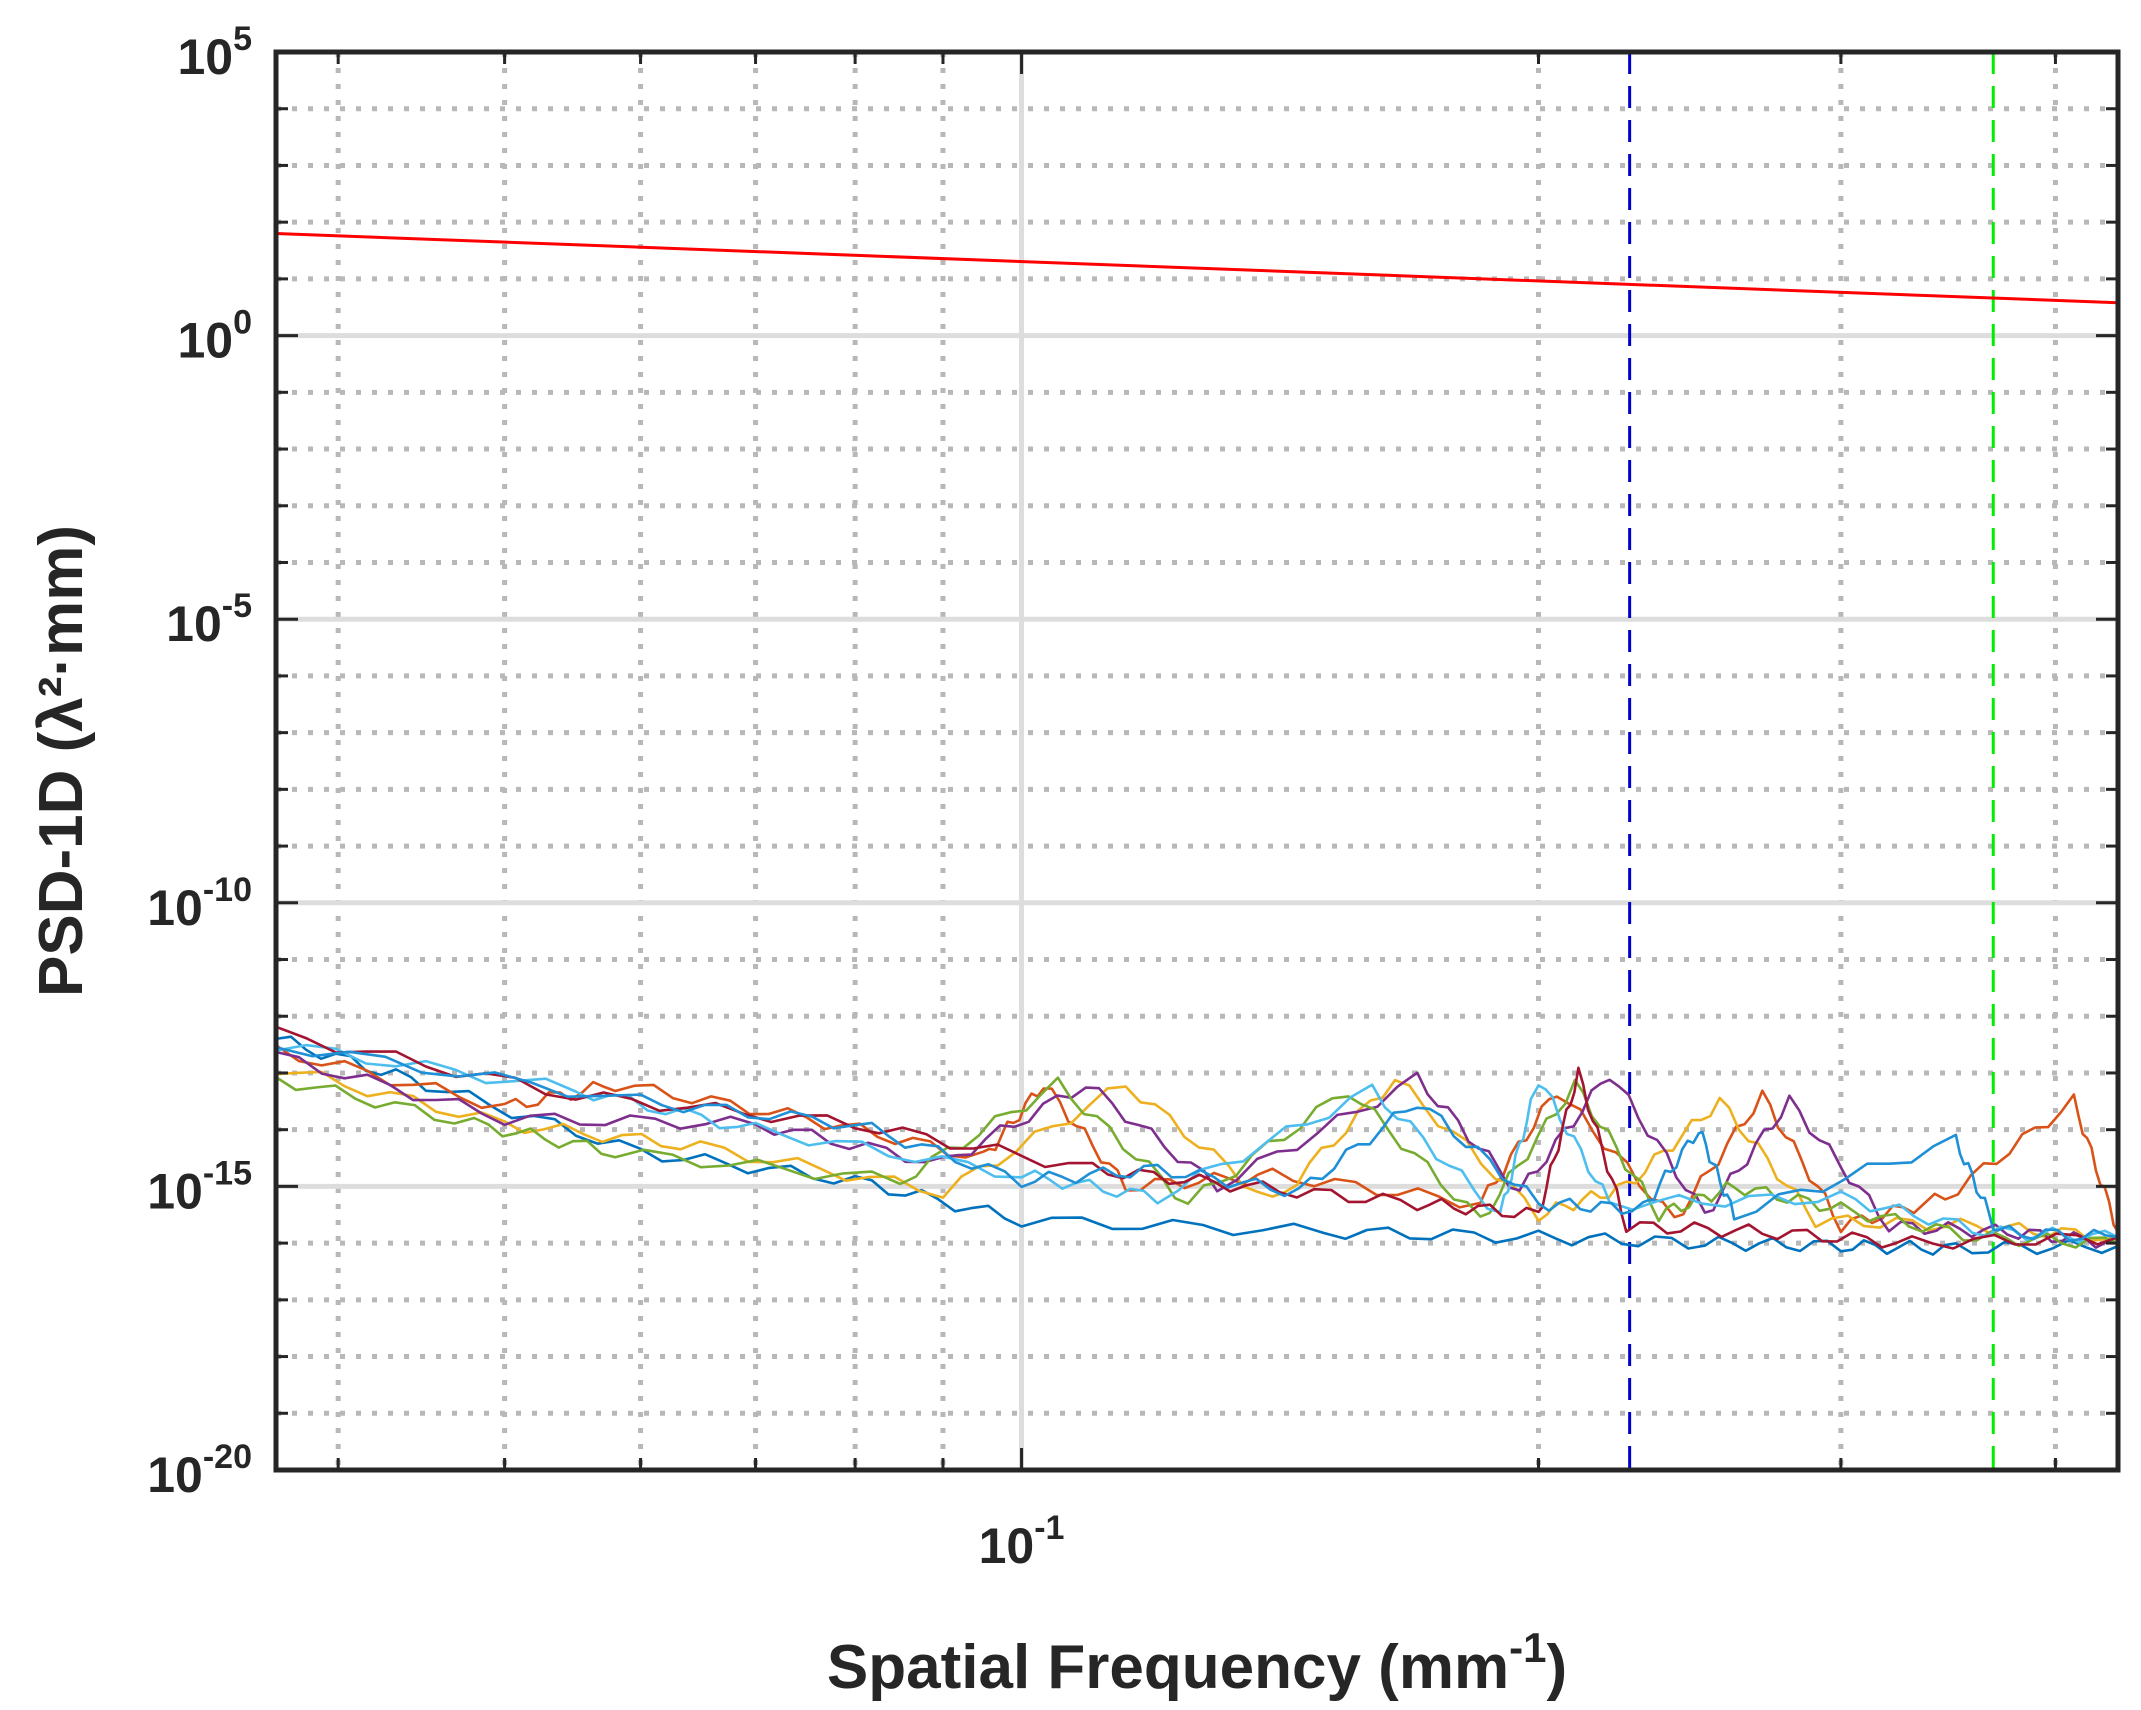 The height and width of the screenshot is (1710, 2141). What do you see at coordinates (61, 761) in the screenshot?
I see `y-axis-label: PSD-1D (λ²·mm)` at bounding box center [61, 761].